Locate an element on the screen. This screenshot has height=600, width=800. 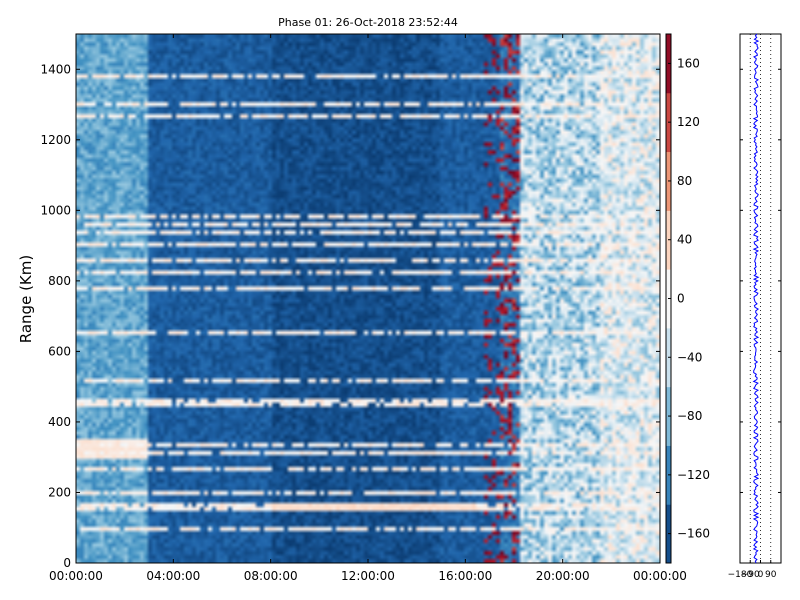
y-tick-label: 1200 is located at coordinates (55, 140).